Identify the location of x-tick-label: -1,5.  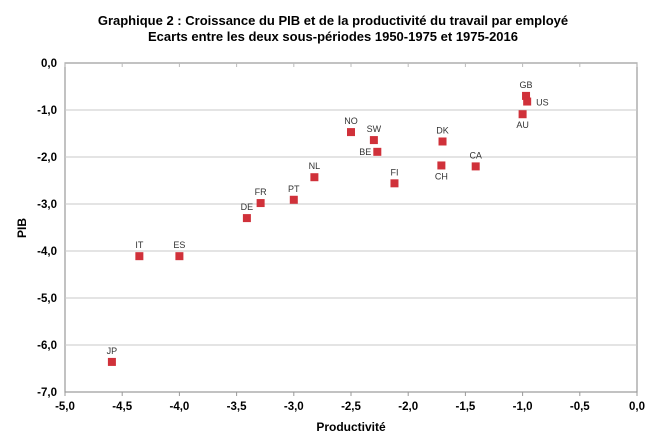
(465, 407).